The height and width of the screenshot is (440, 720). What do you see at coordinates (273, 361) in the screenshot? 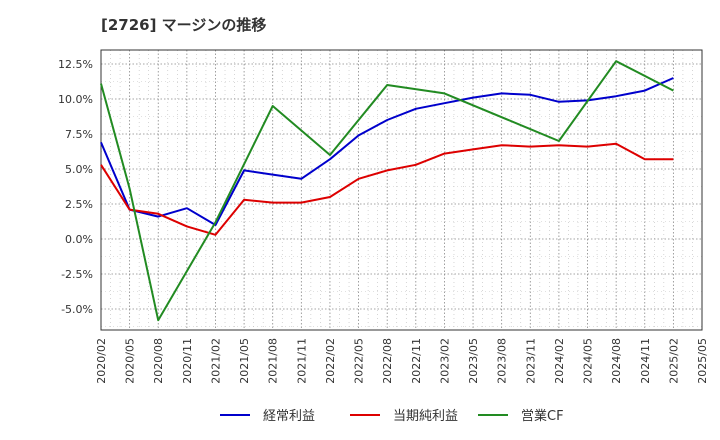
I see `x-tick-label: 2021/08` at bounding box center [273, 361].